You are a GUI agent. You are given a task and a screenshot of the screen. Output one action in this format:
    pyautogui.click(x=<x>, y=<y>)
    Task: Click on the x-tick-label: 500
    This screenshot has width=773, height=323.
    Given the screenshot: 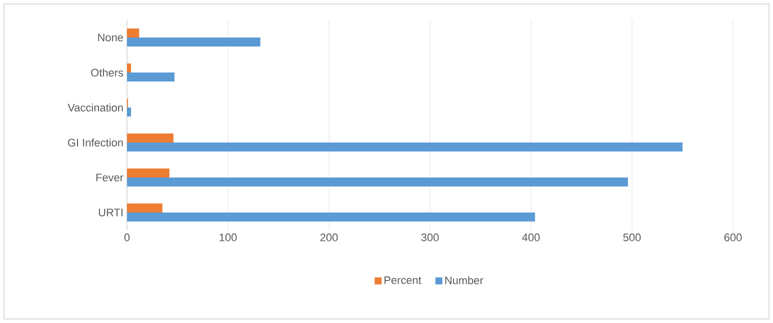 What is the action you would take?
    pyautogui.click(x=632, y=238)
    